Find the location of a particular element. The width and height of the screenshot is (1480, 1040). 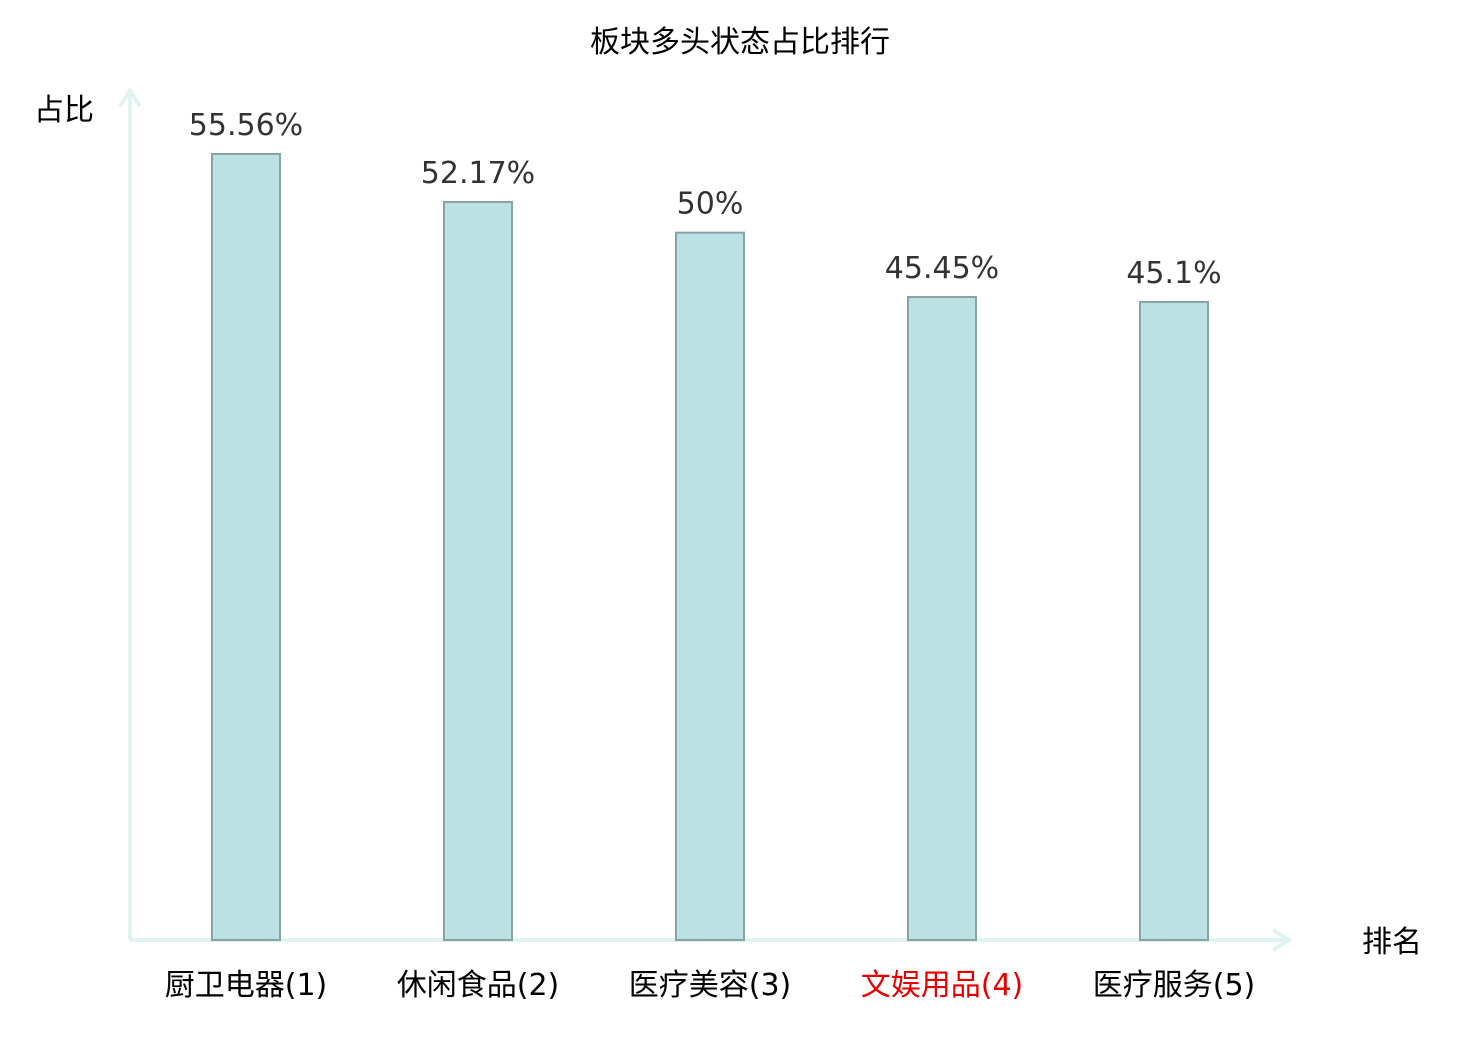

bar-value-label: 45.45% is located at coordinates (942, 268).